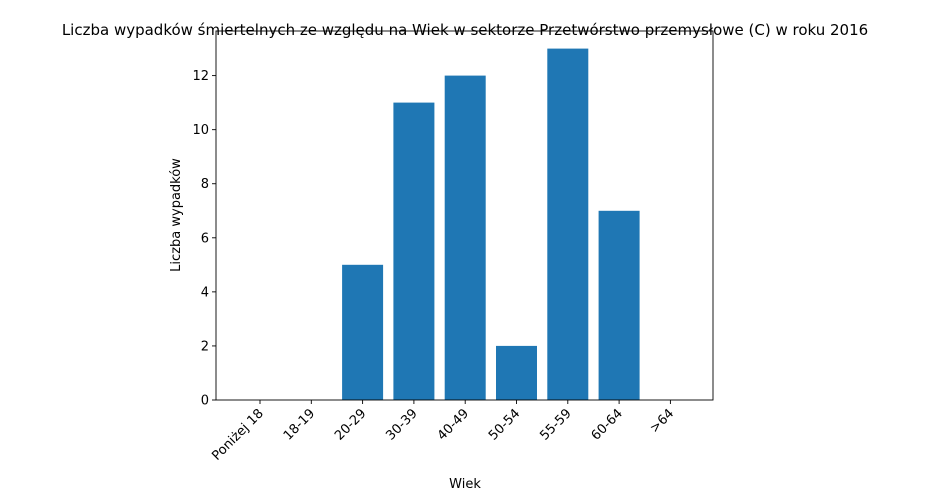 This screenshot has height=500, width=929. What do you see at coordinates (504, 424) in the screenshot?
I see `x-tick-label: 50-54` at bounding box center [504, 424].